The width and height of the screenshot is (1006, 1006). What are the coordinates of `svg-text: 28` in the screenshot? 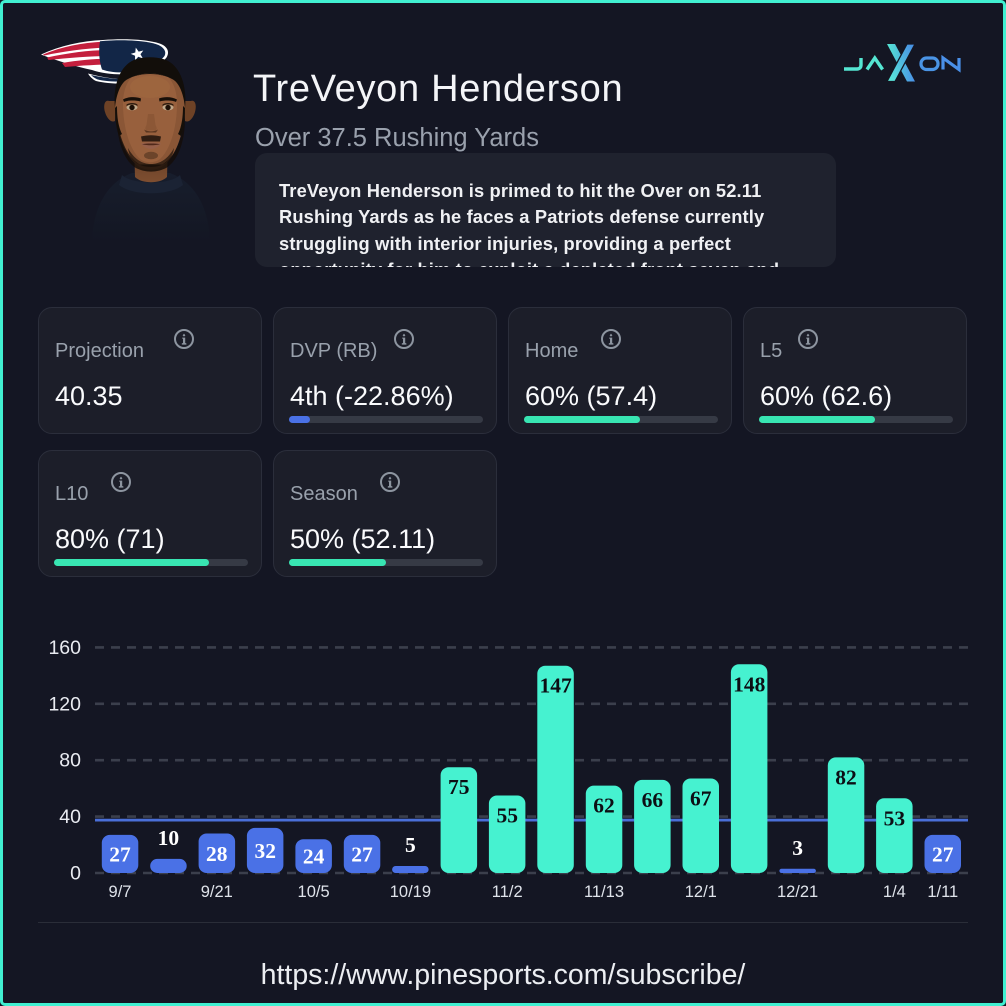 It's located at (217, 854).